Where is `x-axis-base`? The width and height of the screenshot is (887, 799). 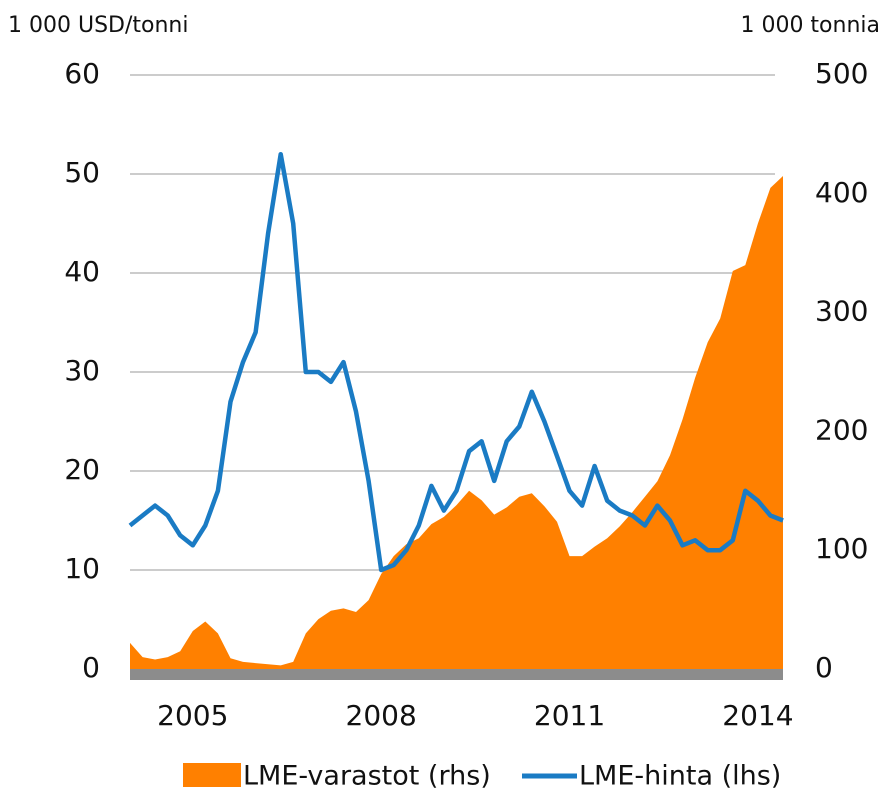
x-axis-base is located at coordinates (456, 674).